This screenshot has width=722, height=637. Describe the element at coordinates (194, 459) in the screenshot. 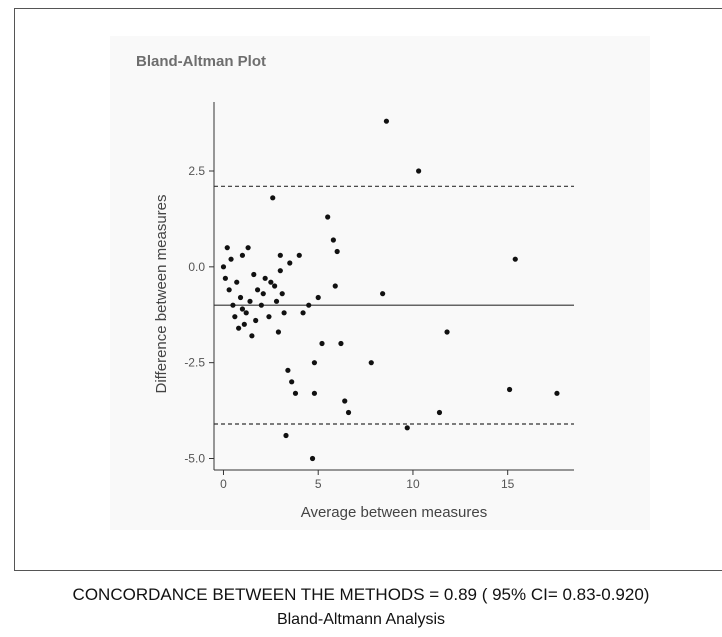

I see `y-tick-label: -5.0` at that location.